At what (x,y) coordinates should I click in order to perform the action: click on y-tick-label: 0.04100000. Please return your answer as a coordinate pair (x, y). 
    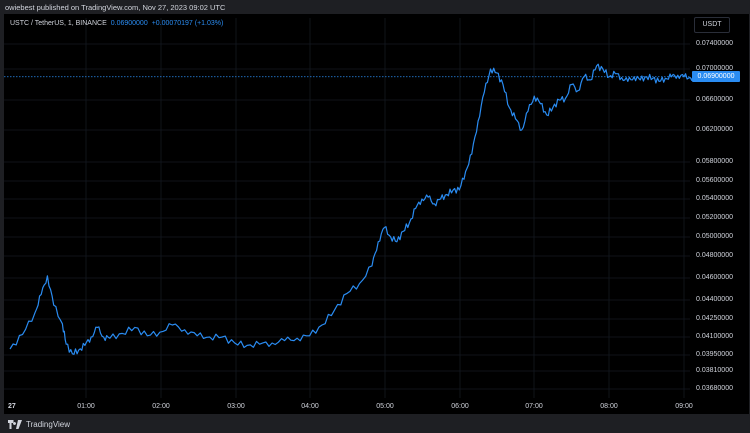
    Looking at the image, I should click on (714, 336).